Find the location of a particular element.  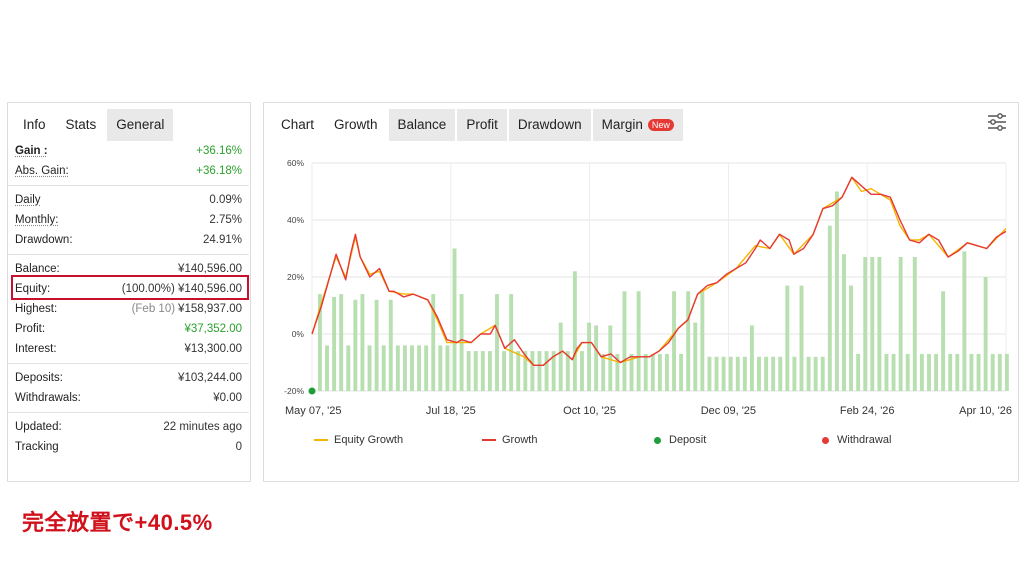

daily-row: Daily 0.09% is located at coordinates (128, 200).